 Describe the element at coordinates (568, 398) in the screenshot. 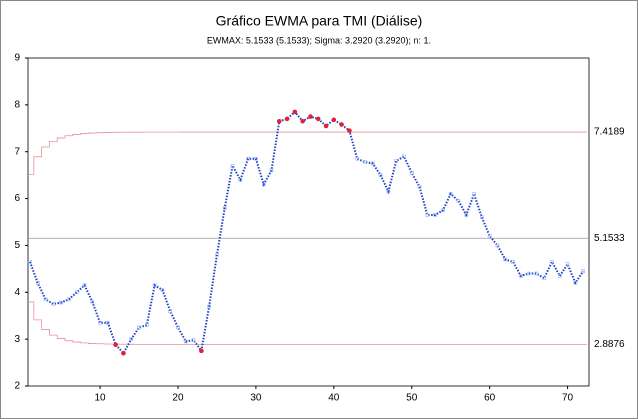

I see `x-tick-label: 70` at that location.